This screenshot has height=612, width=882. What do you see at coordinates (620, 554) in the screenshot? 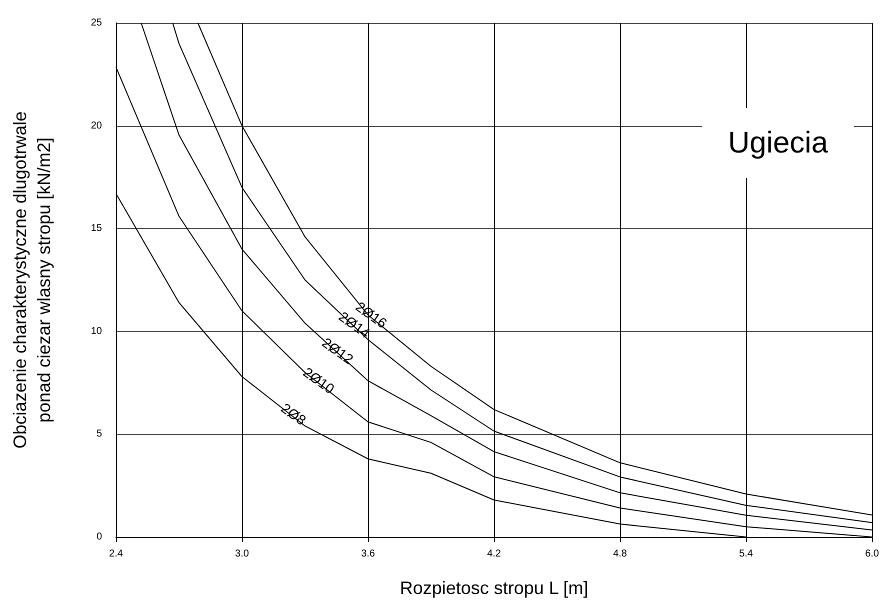
I see `x-tick-label: 4.8` at bounding box center [620, 554].